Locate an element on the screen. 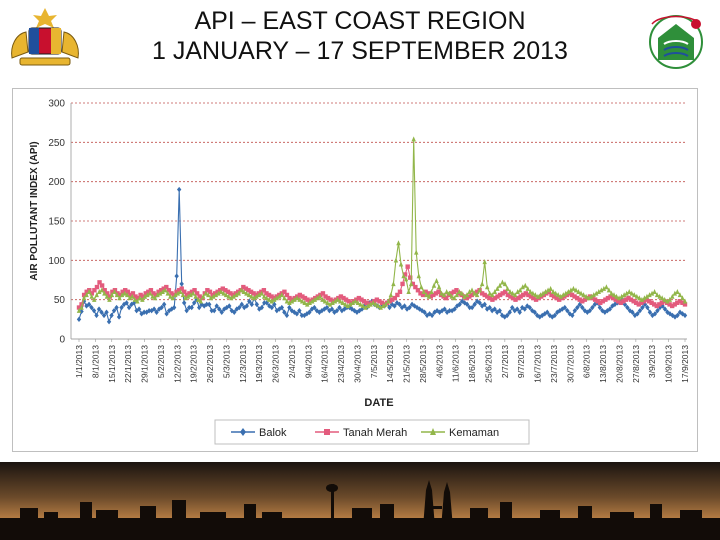 This screenshot has width=720, height=540. x-tick-label: 25/6/2013 is located at coordinates (488, 364).